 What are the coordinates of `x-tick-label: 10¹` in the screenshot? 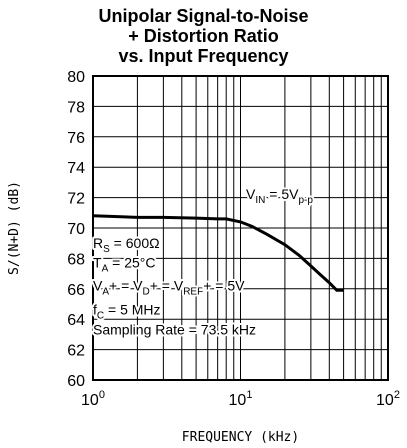 It's located at (241, 399).